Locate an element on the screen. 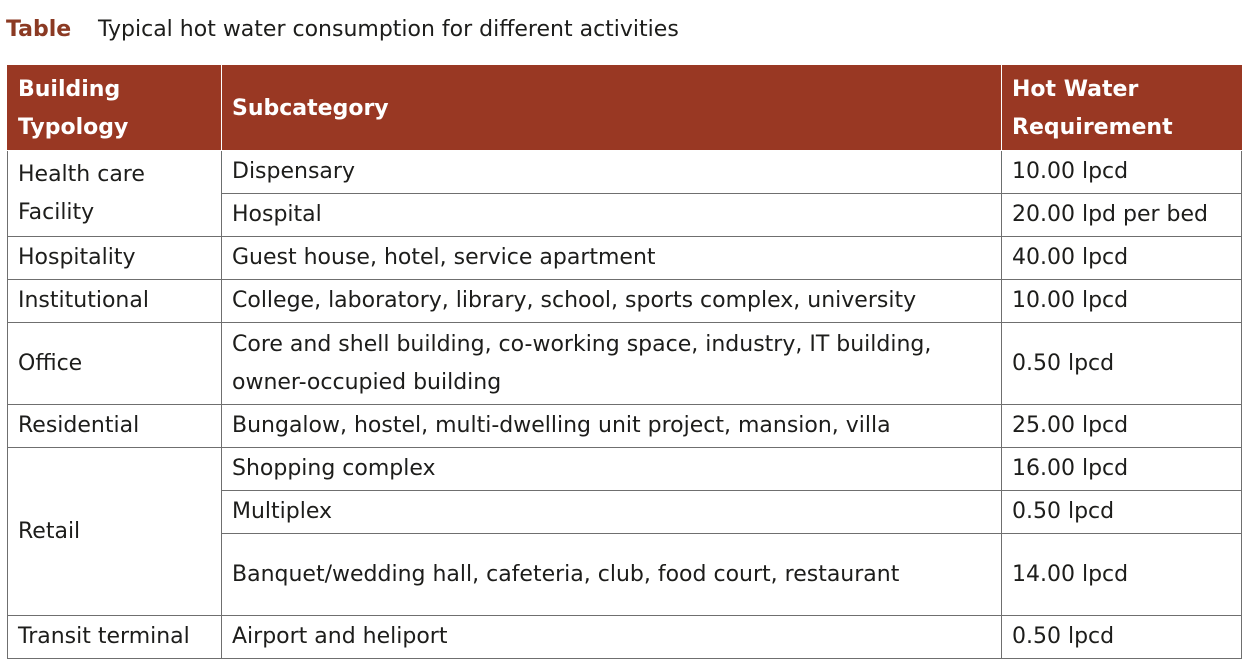 Image resolution: width=1246 pixels, height=660 pixels. subcategory-cell: Airport and heliport is located at coordinates (611, 637).